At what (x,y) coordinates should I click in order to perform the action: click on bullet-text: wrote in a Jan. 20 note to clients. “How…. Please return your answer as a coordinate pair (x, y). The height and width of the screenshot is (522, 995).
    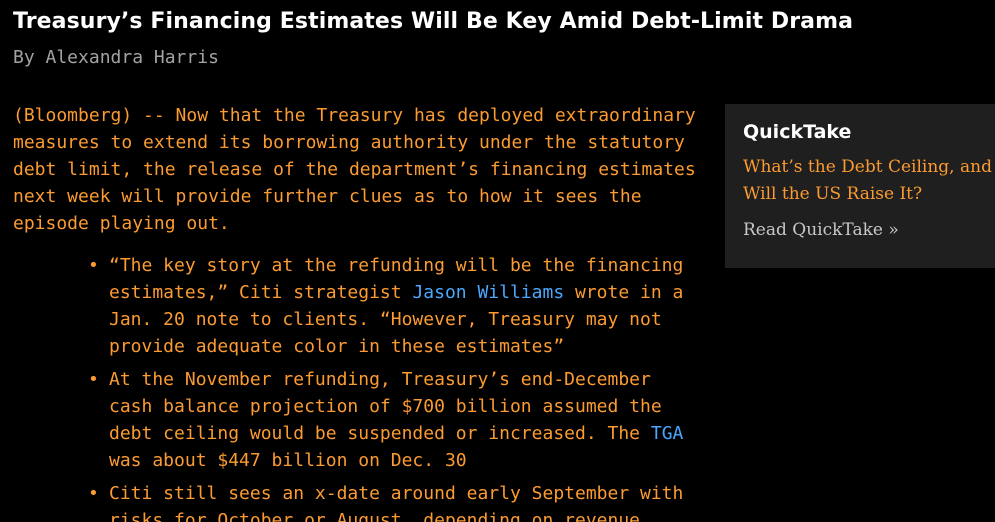
    Looking at the image, I should click on (396, 319).